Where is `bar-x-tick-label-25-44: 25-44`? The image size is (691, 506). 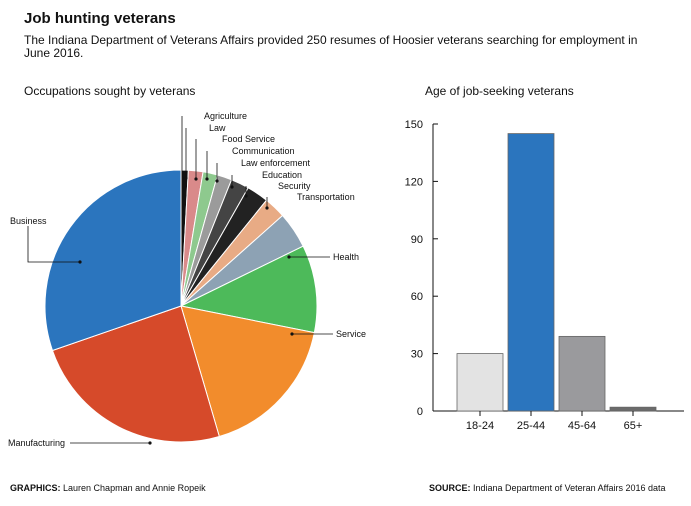
bar-x-tick-label-25-44: 25-44 is located at coordinates (531, 426).